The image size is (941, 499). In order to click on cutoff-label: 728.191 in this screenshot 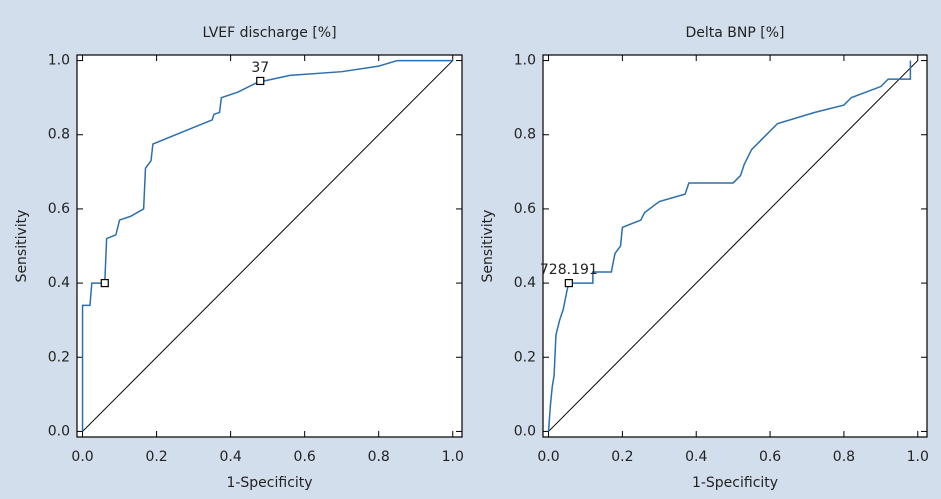, I will do `click(569, 270)`.